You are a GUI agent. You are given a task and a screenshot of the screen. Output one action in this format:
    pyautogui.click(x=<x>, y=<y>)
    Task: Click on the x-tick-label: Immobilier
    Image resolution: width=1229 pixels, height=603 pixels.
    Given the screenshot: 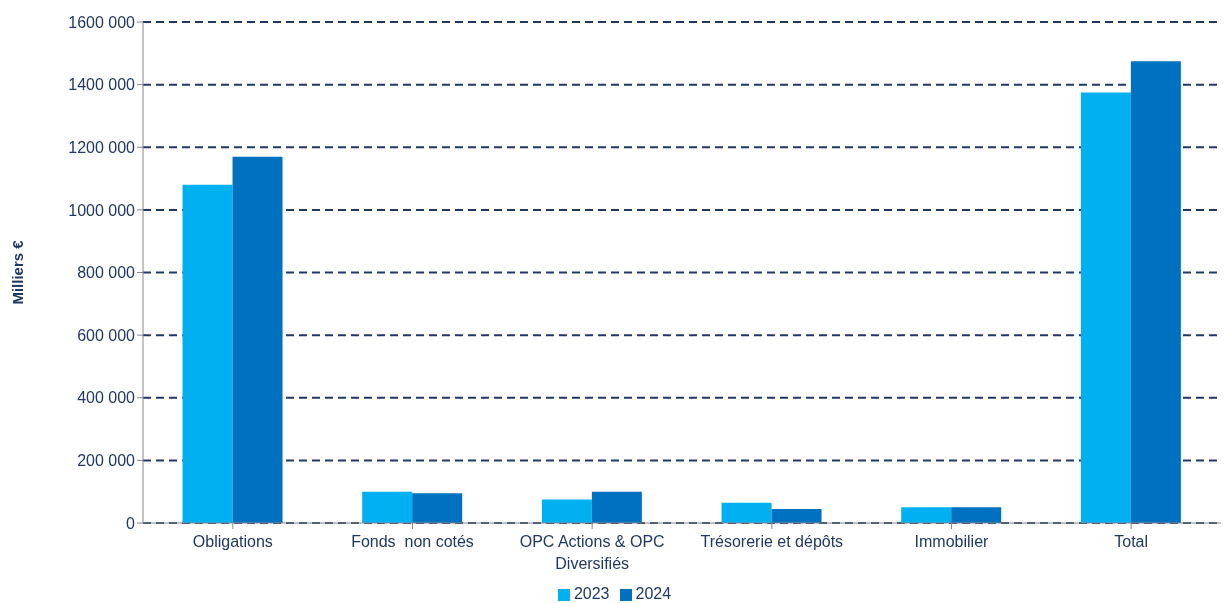 What is the action you would take?
    pyautogui.click(x=952, y=541)
    